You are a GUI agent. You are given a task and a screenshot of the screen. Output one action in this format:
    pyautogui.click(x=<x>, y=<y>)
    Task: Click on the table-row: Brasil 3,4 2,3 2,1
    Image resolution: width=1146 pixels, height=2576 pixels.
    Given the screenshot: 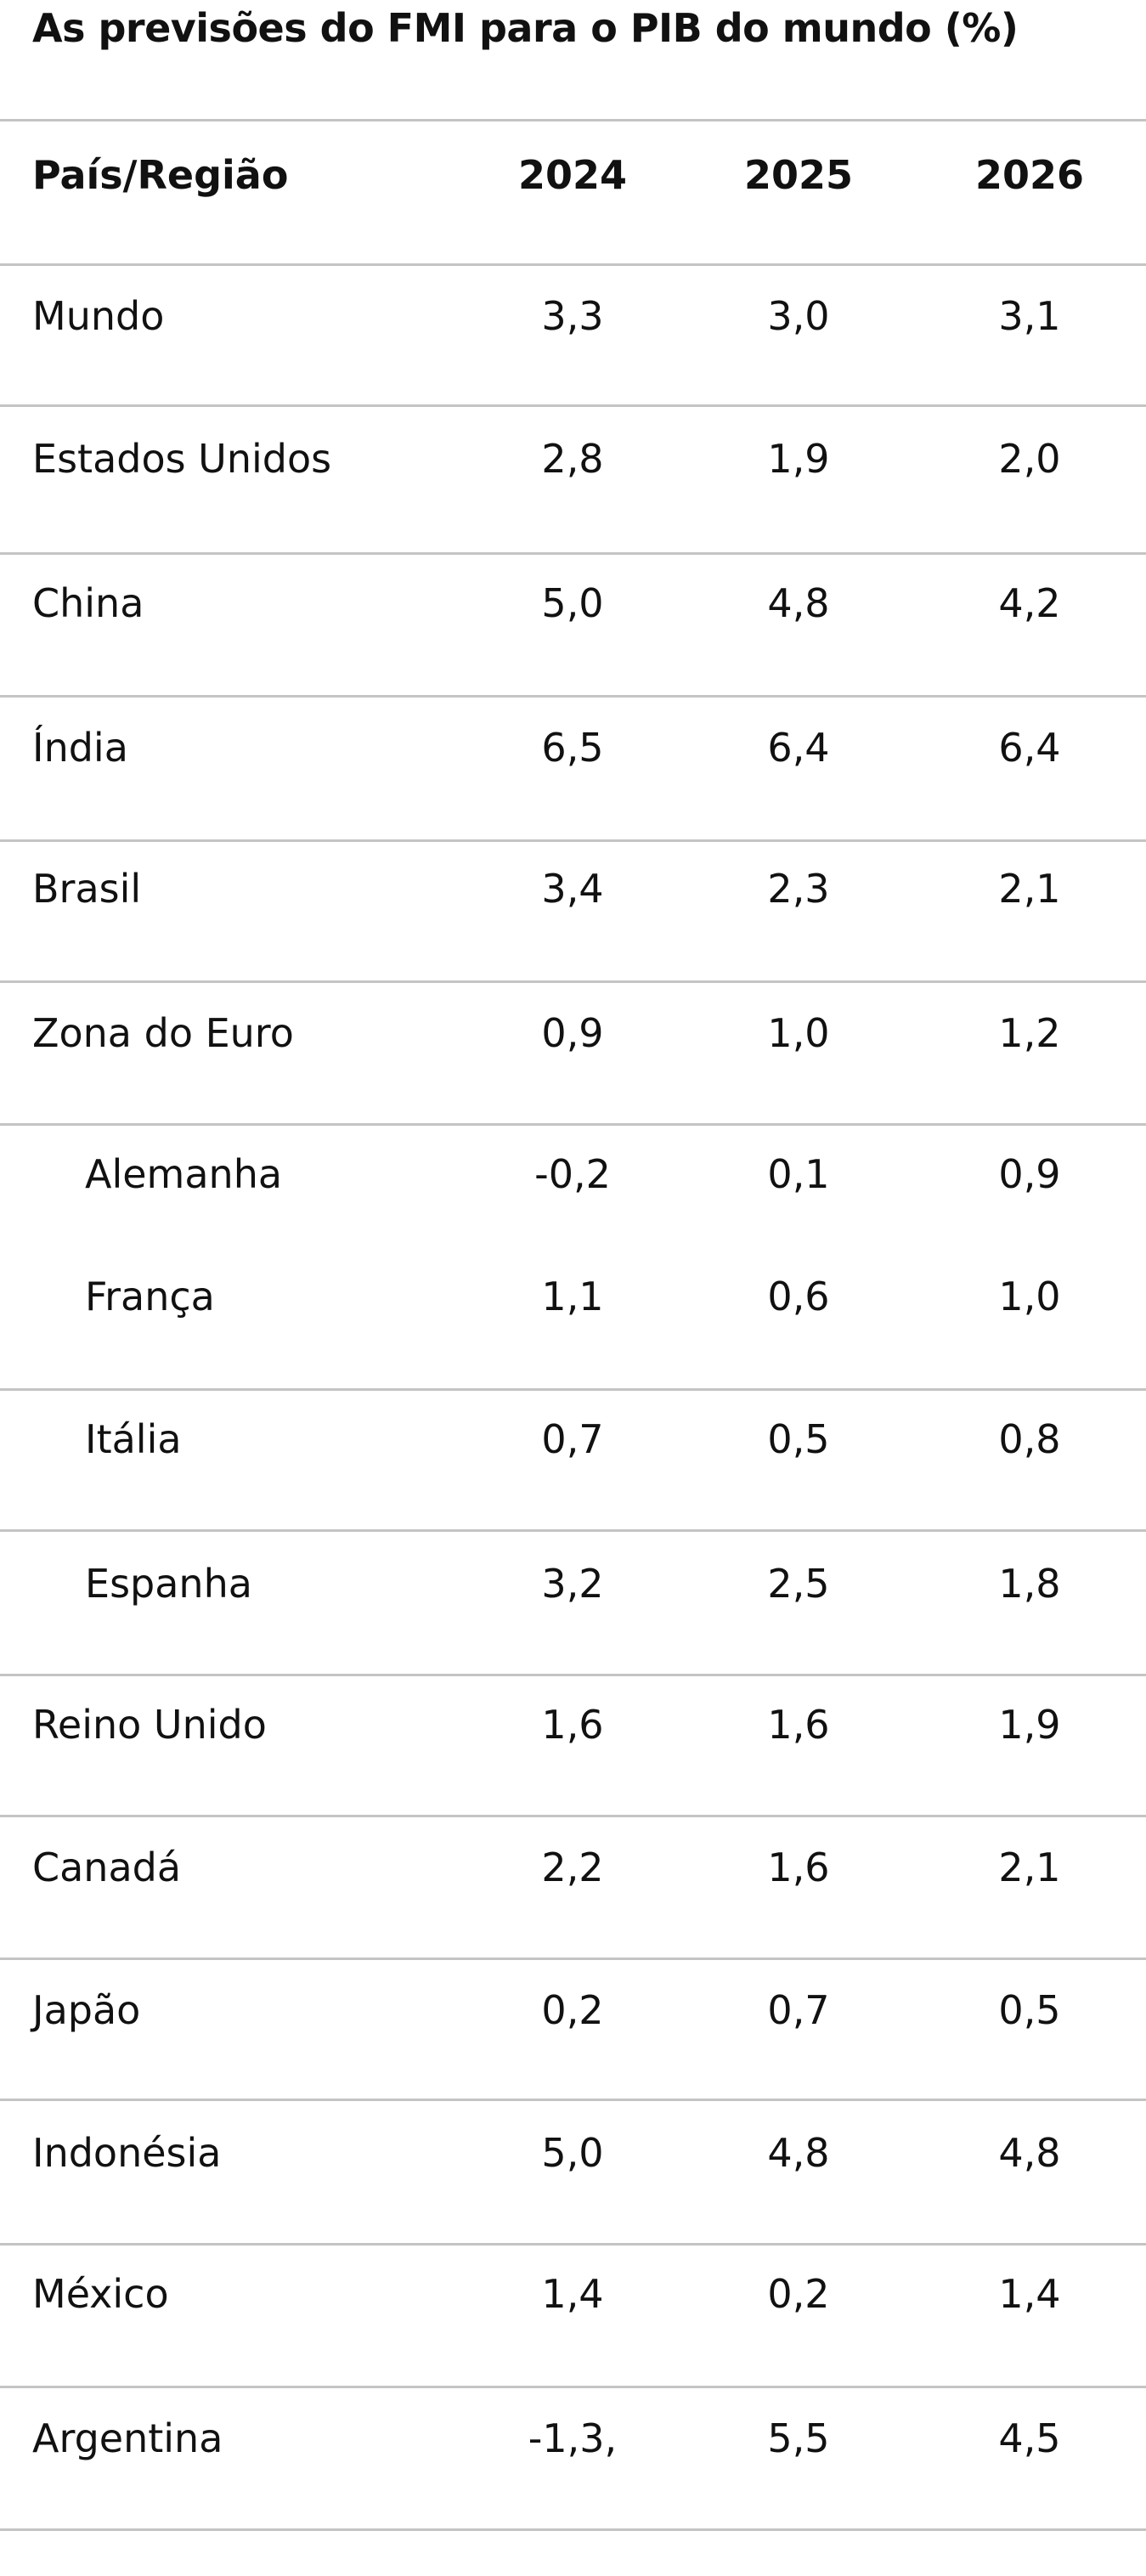 What is the action you would take?
    pyautogui.click(x=573, y=888)
    